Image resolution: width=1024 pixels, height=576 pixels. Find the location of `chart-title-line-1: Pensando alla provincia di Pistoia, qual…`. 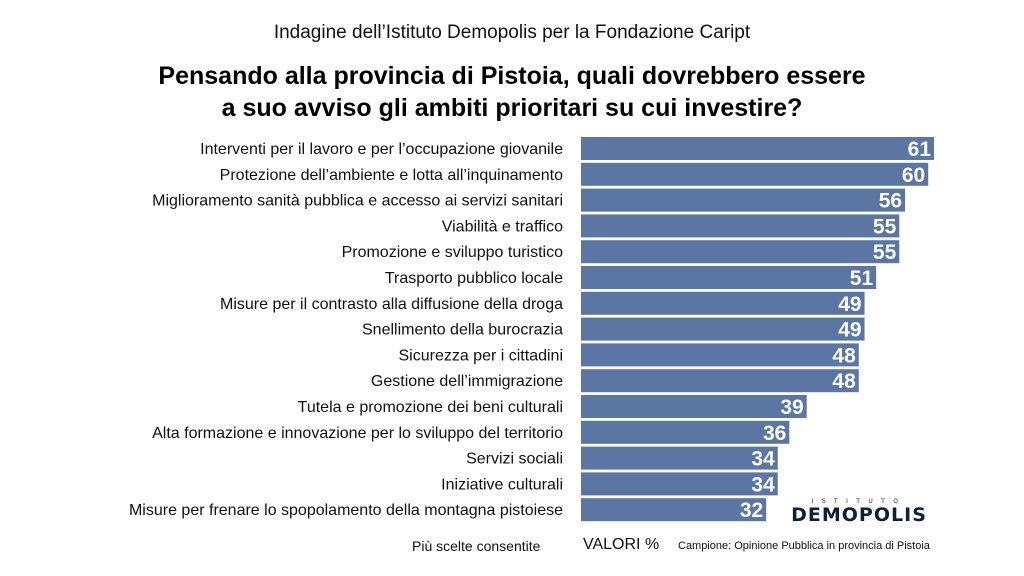

chart-title-line-1: Pensando alla provincia di Pistoia, qual… is located at coordinates (512, 76).